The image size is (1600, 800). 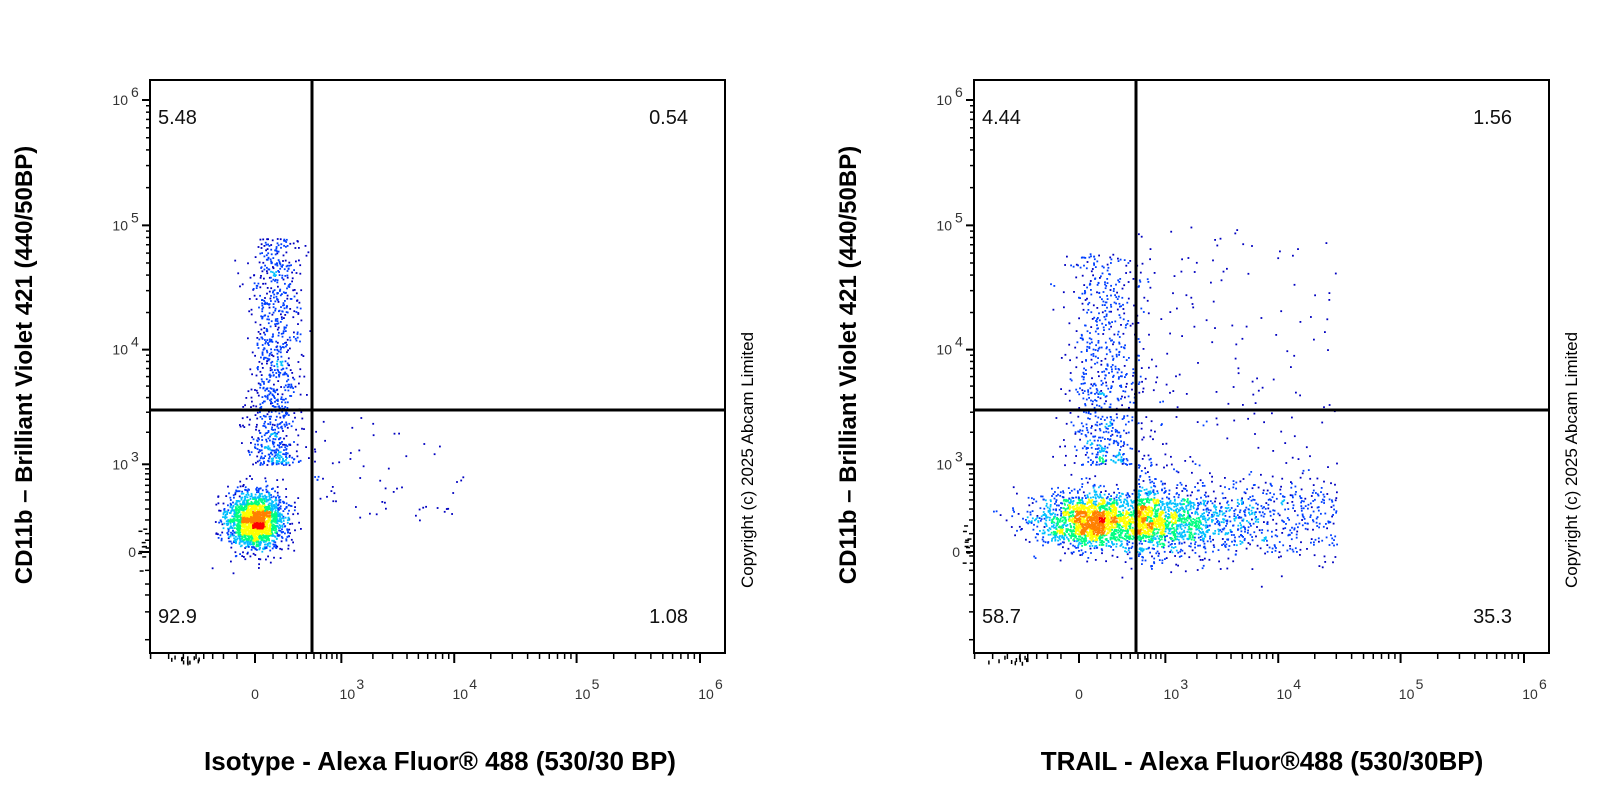 What do you see at coordinates (120, 100) in the screenshot?
I see `y-tick-label: 10` at bounding box center [120, 100].